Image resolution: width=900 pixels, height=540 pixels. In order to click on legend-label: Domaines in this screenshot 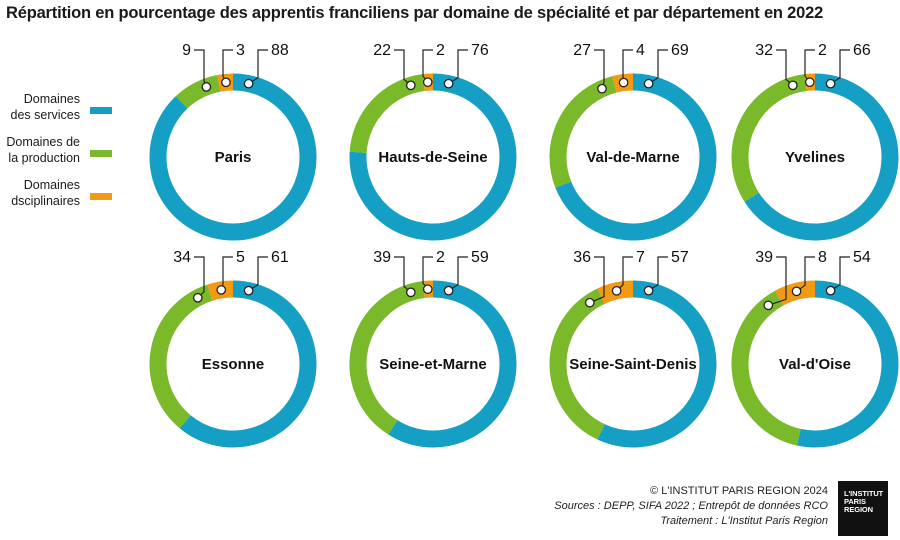, I will do `click(52, 99)`.